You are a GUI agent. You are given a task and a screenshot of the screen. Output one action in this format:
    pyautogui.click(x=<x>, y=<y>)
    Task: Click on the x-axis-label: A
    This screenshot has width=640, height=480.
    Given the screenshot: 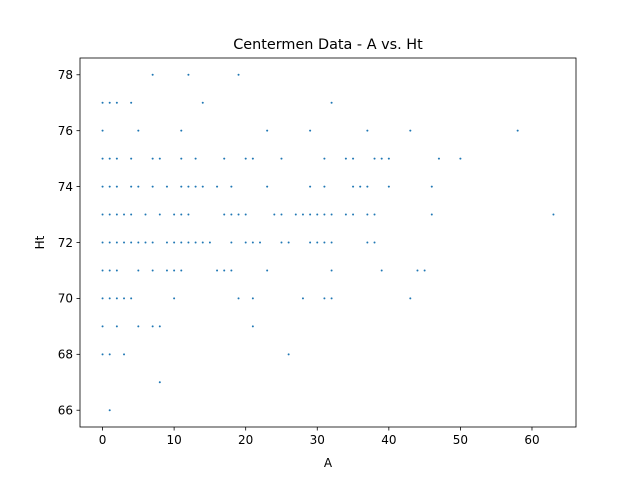 What is the action you would take?
    pyautogui.click(x=328, y=463)
    